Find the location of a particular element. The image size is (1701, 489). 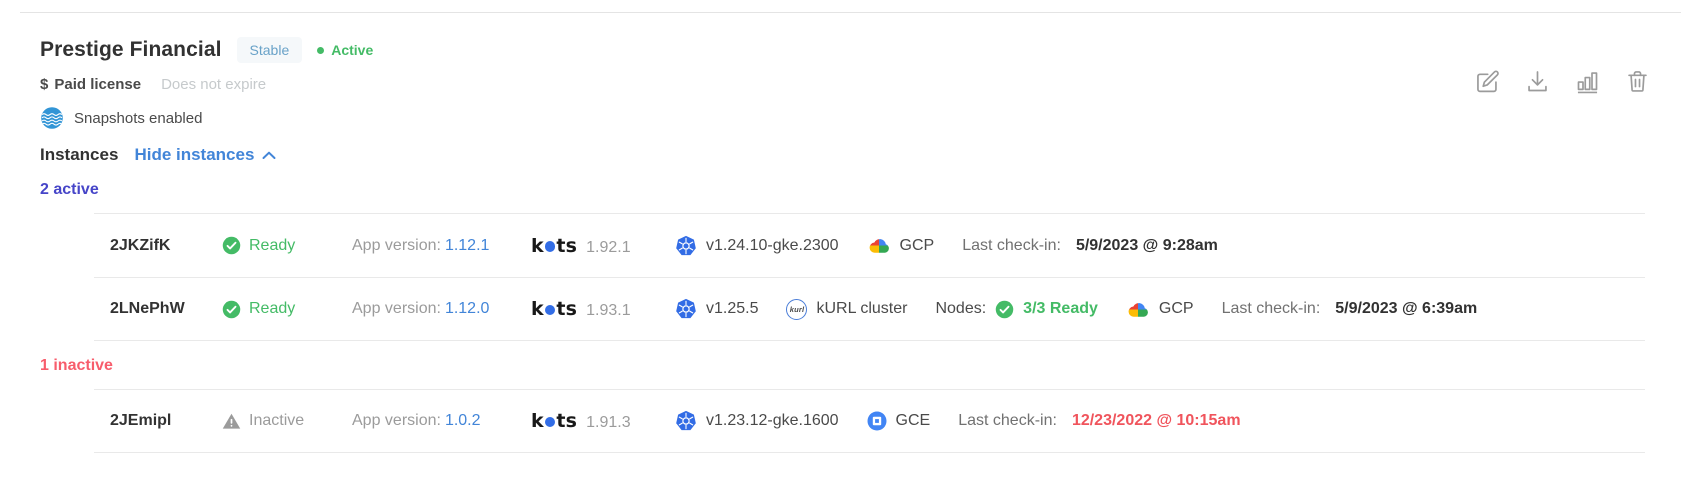

app-version-cell: App version: 1.12.0 is located at coordinates (441, 309).